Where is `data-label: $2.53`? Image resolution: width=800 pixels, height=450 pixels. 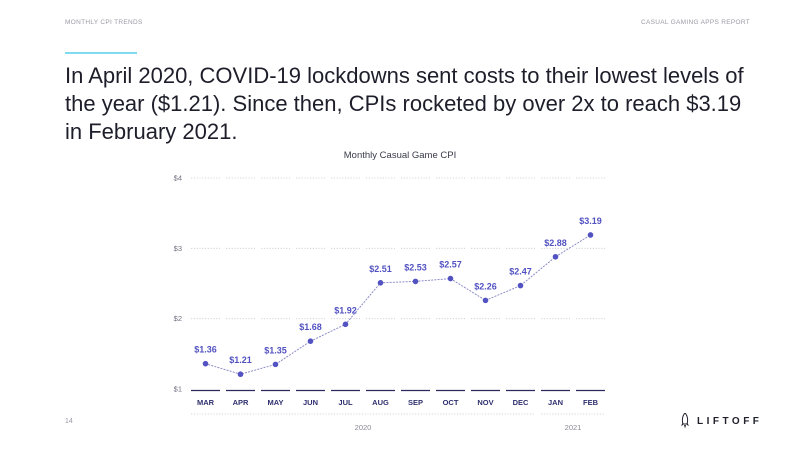 data-label: $2.53 is located at coordinates (415, 267).